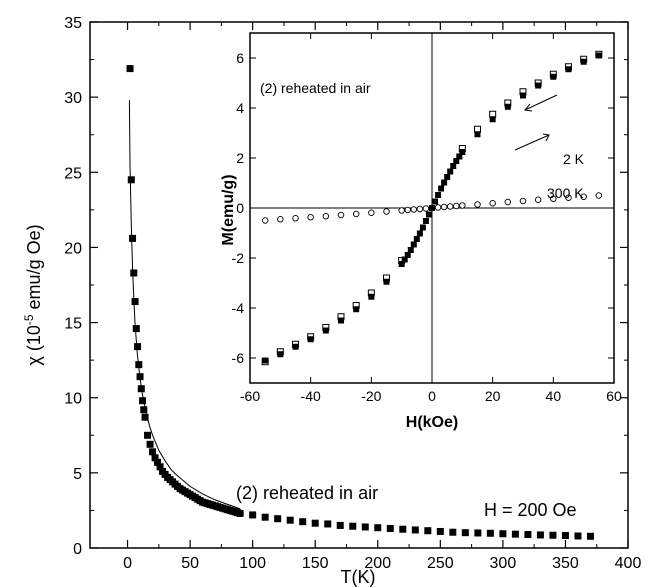  I want to click on main-x-tick-label: 100, so click(252, 563).